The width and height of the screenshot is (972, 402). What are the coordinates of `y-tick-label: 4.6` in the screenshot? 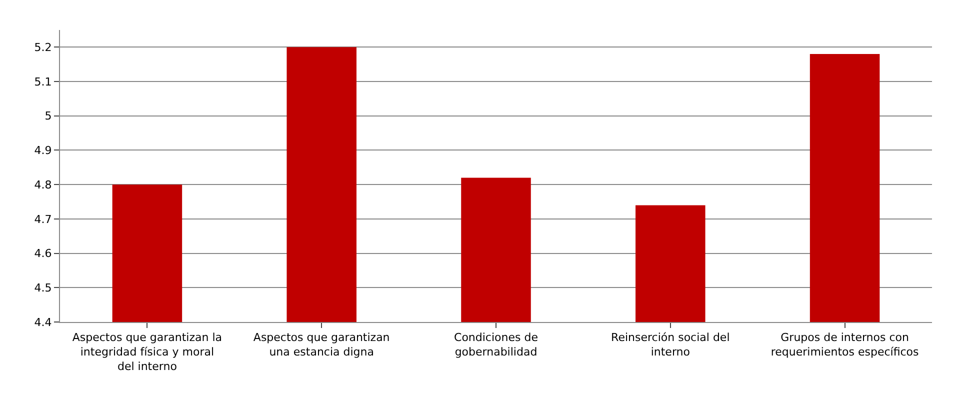 It's located at (43, 253).